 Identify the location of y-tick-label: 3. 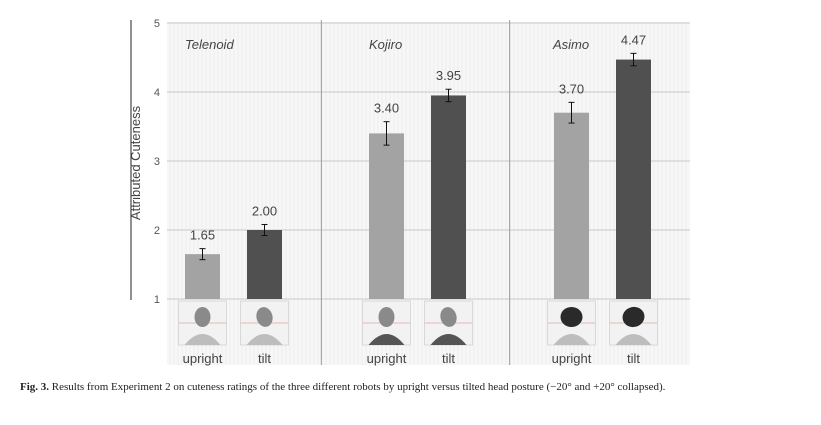
(157, 162).